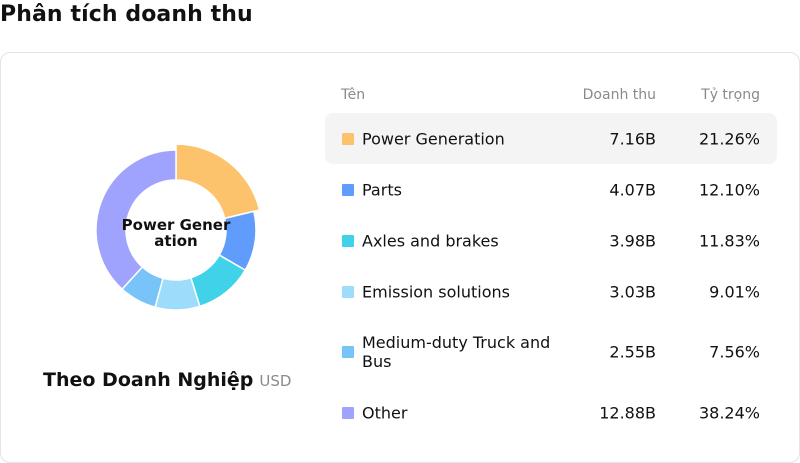  I want to click on page-title: Phân tích doanh thu, so click(126, 14).